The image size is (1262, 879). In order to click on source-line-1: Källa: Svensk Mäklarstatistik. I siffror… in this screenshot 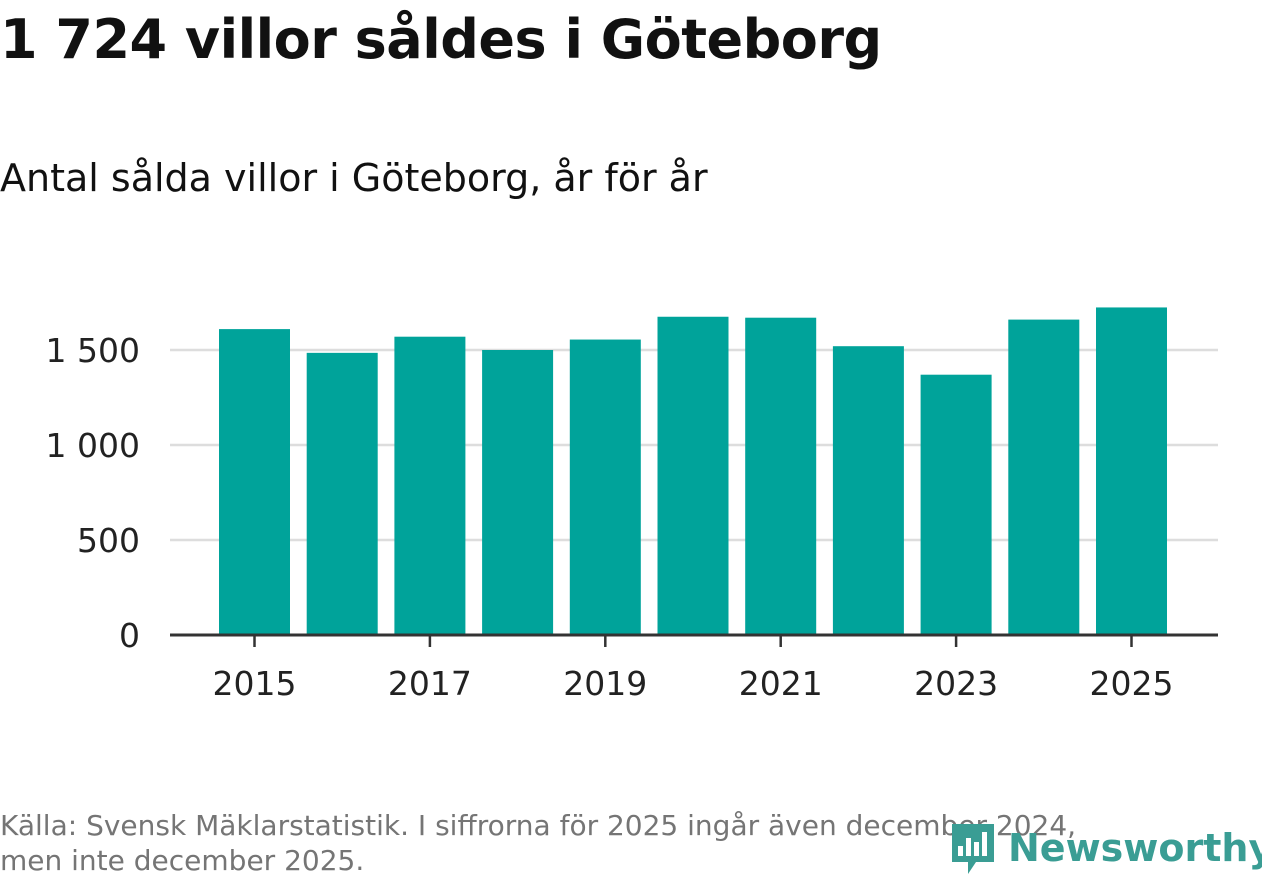, I will do `click(538, 825)`.